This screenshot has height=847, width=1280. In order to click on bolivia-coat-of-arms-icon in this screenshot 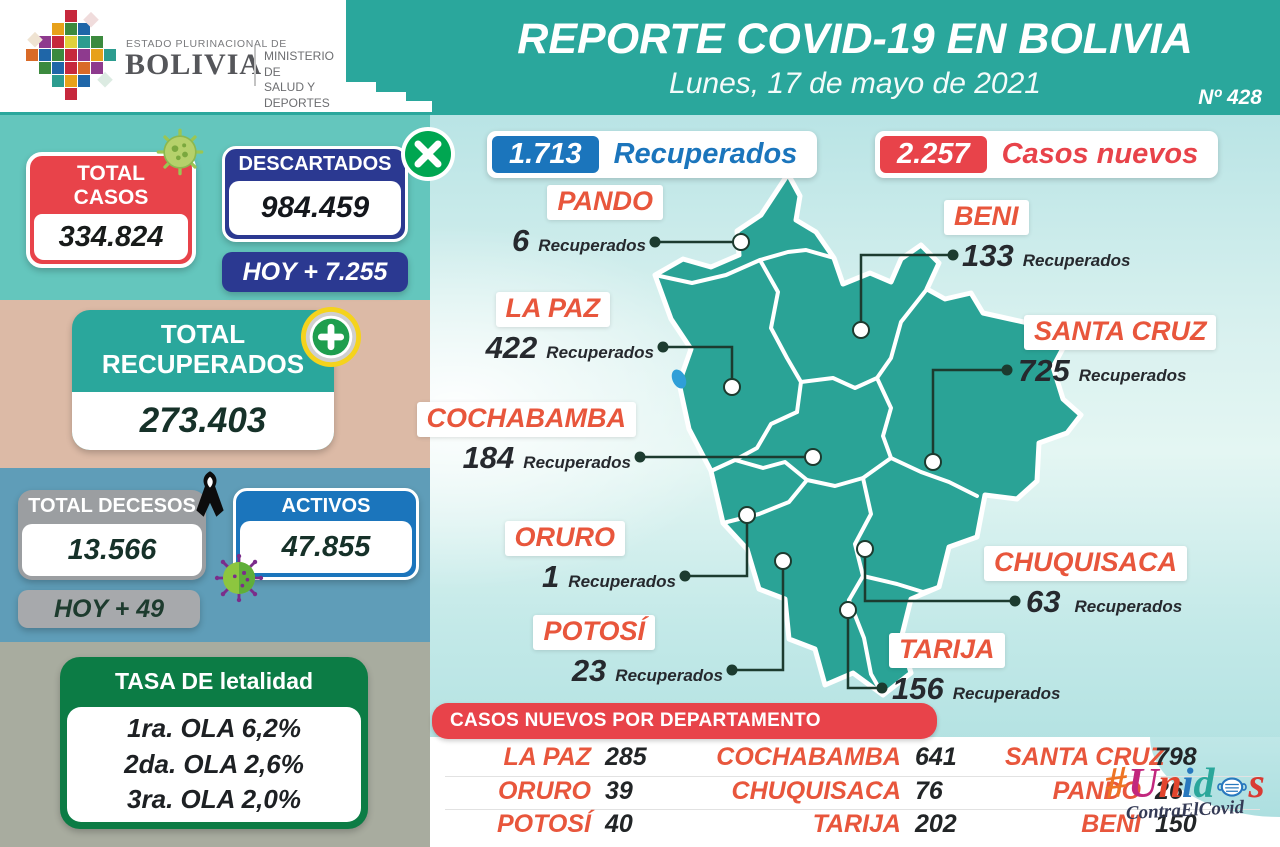, I will do `click(71, 55)`.